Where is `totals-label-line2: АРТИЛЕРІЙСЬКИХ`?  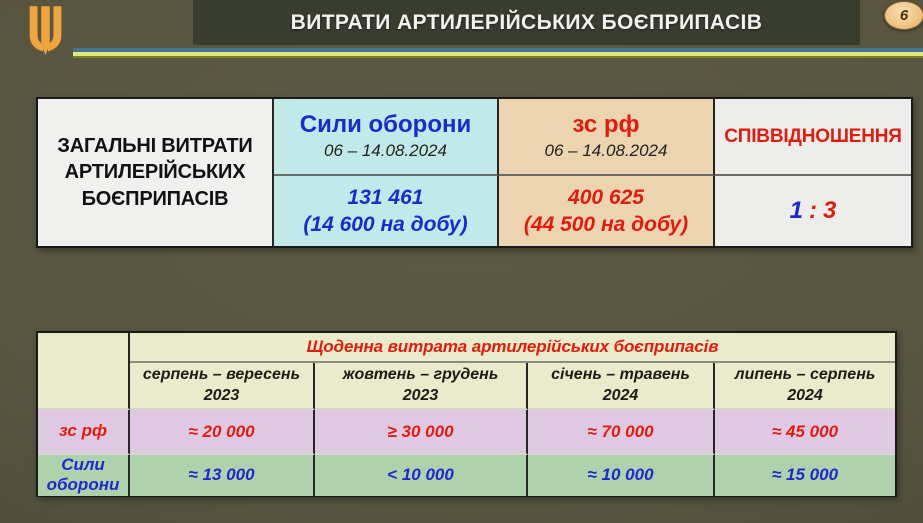
totals-label-line2: АРТИЛЕРІЙСЬКИХ is located at coordinates (155, 172).